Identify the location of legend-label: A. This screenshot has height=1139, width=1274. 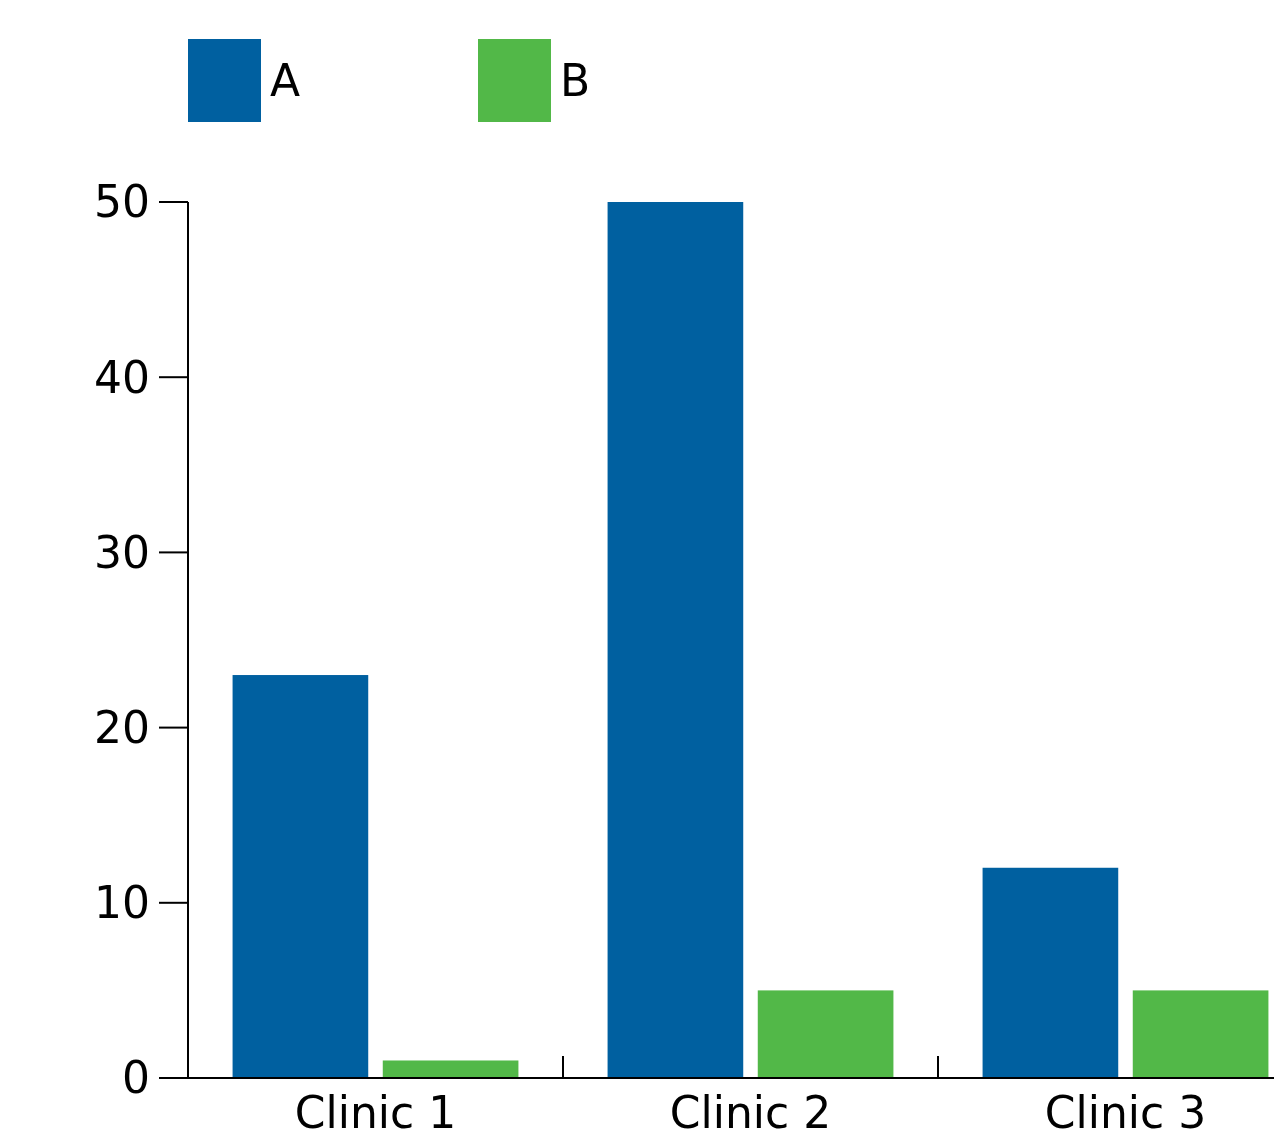
(285, 81).